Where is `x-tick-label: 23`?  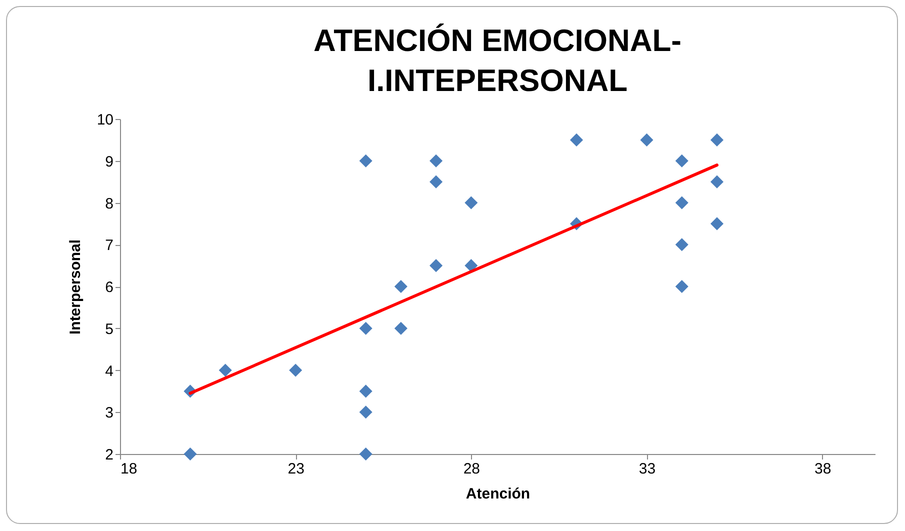 x-tick-label: 23 is located at coordinates (296, 469).